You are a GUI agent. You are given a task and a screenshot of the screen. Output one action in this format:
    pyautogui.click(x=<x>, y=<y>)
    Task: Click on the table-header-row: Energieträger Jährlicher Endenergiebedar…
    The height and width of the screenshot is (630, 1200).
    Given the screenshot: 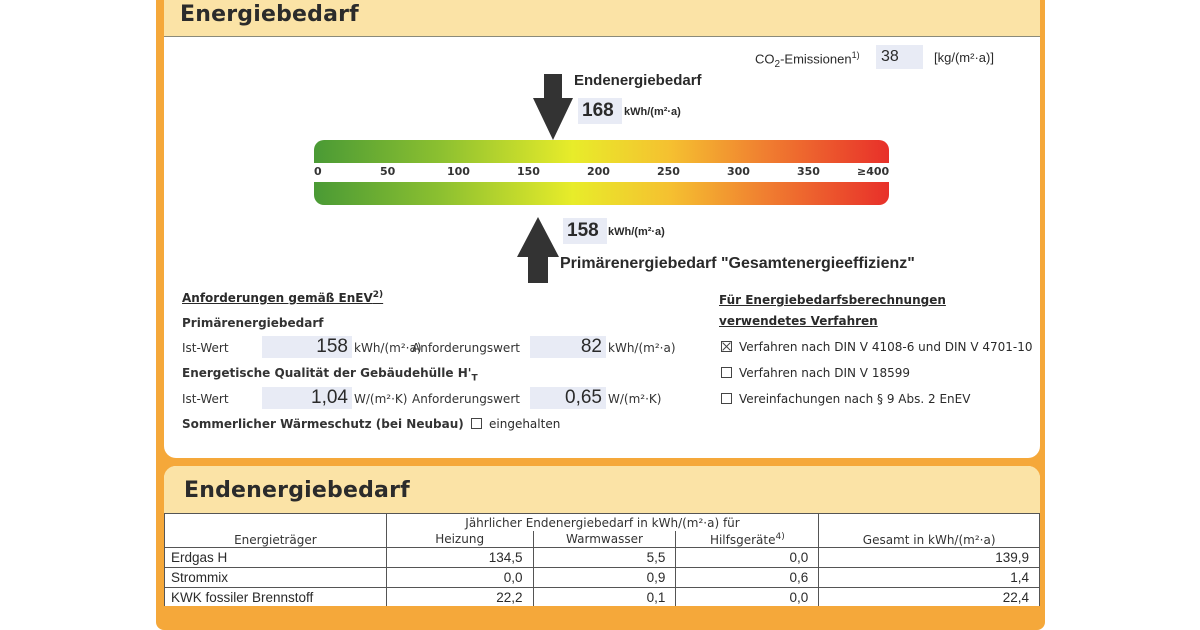 What is the action you would take?
    pyautogui.click(x=602, y=530)
    